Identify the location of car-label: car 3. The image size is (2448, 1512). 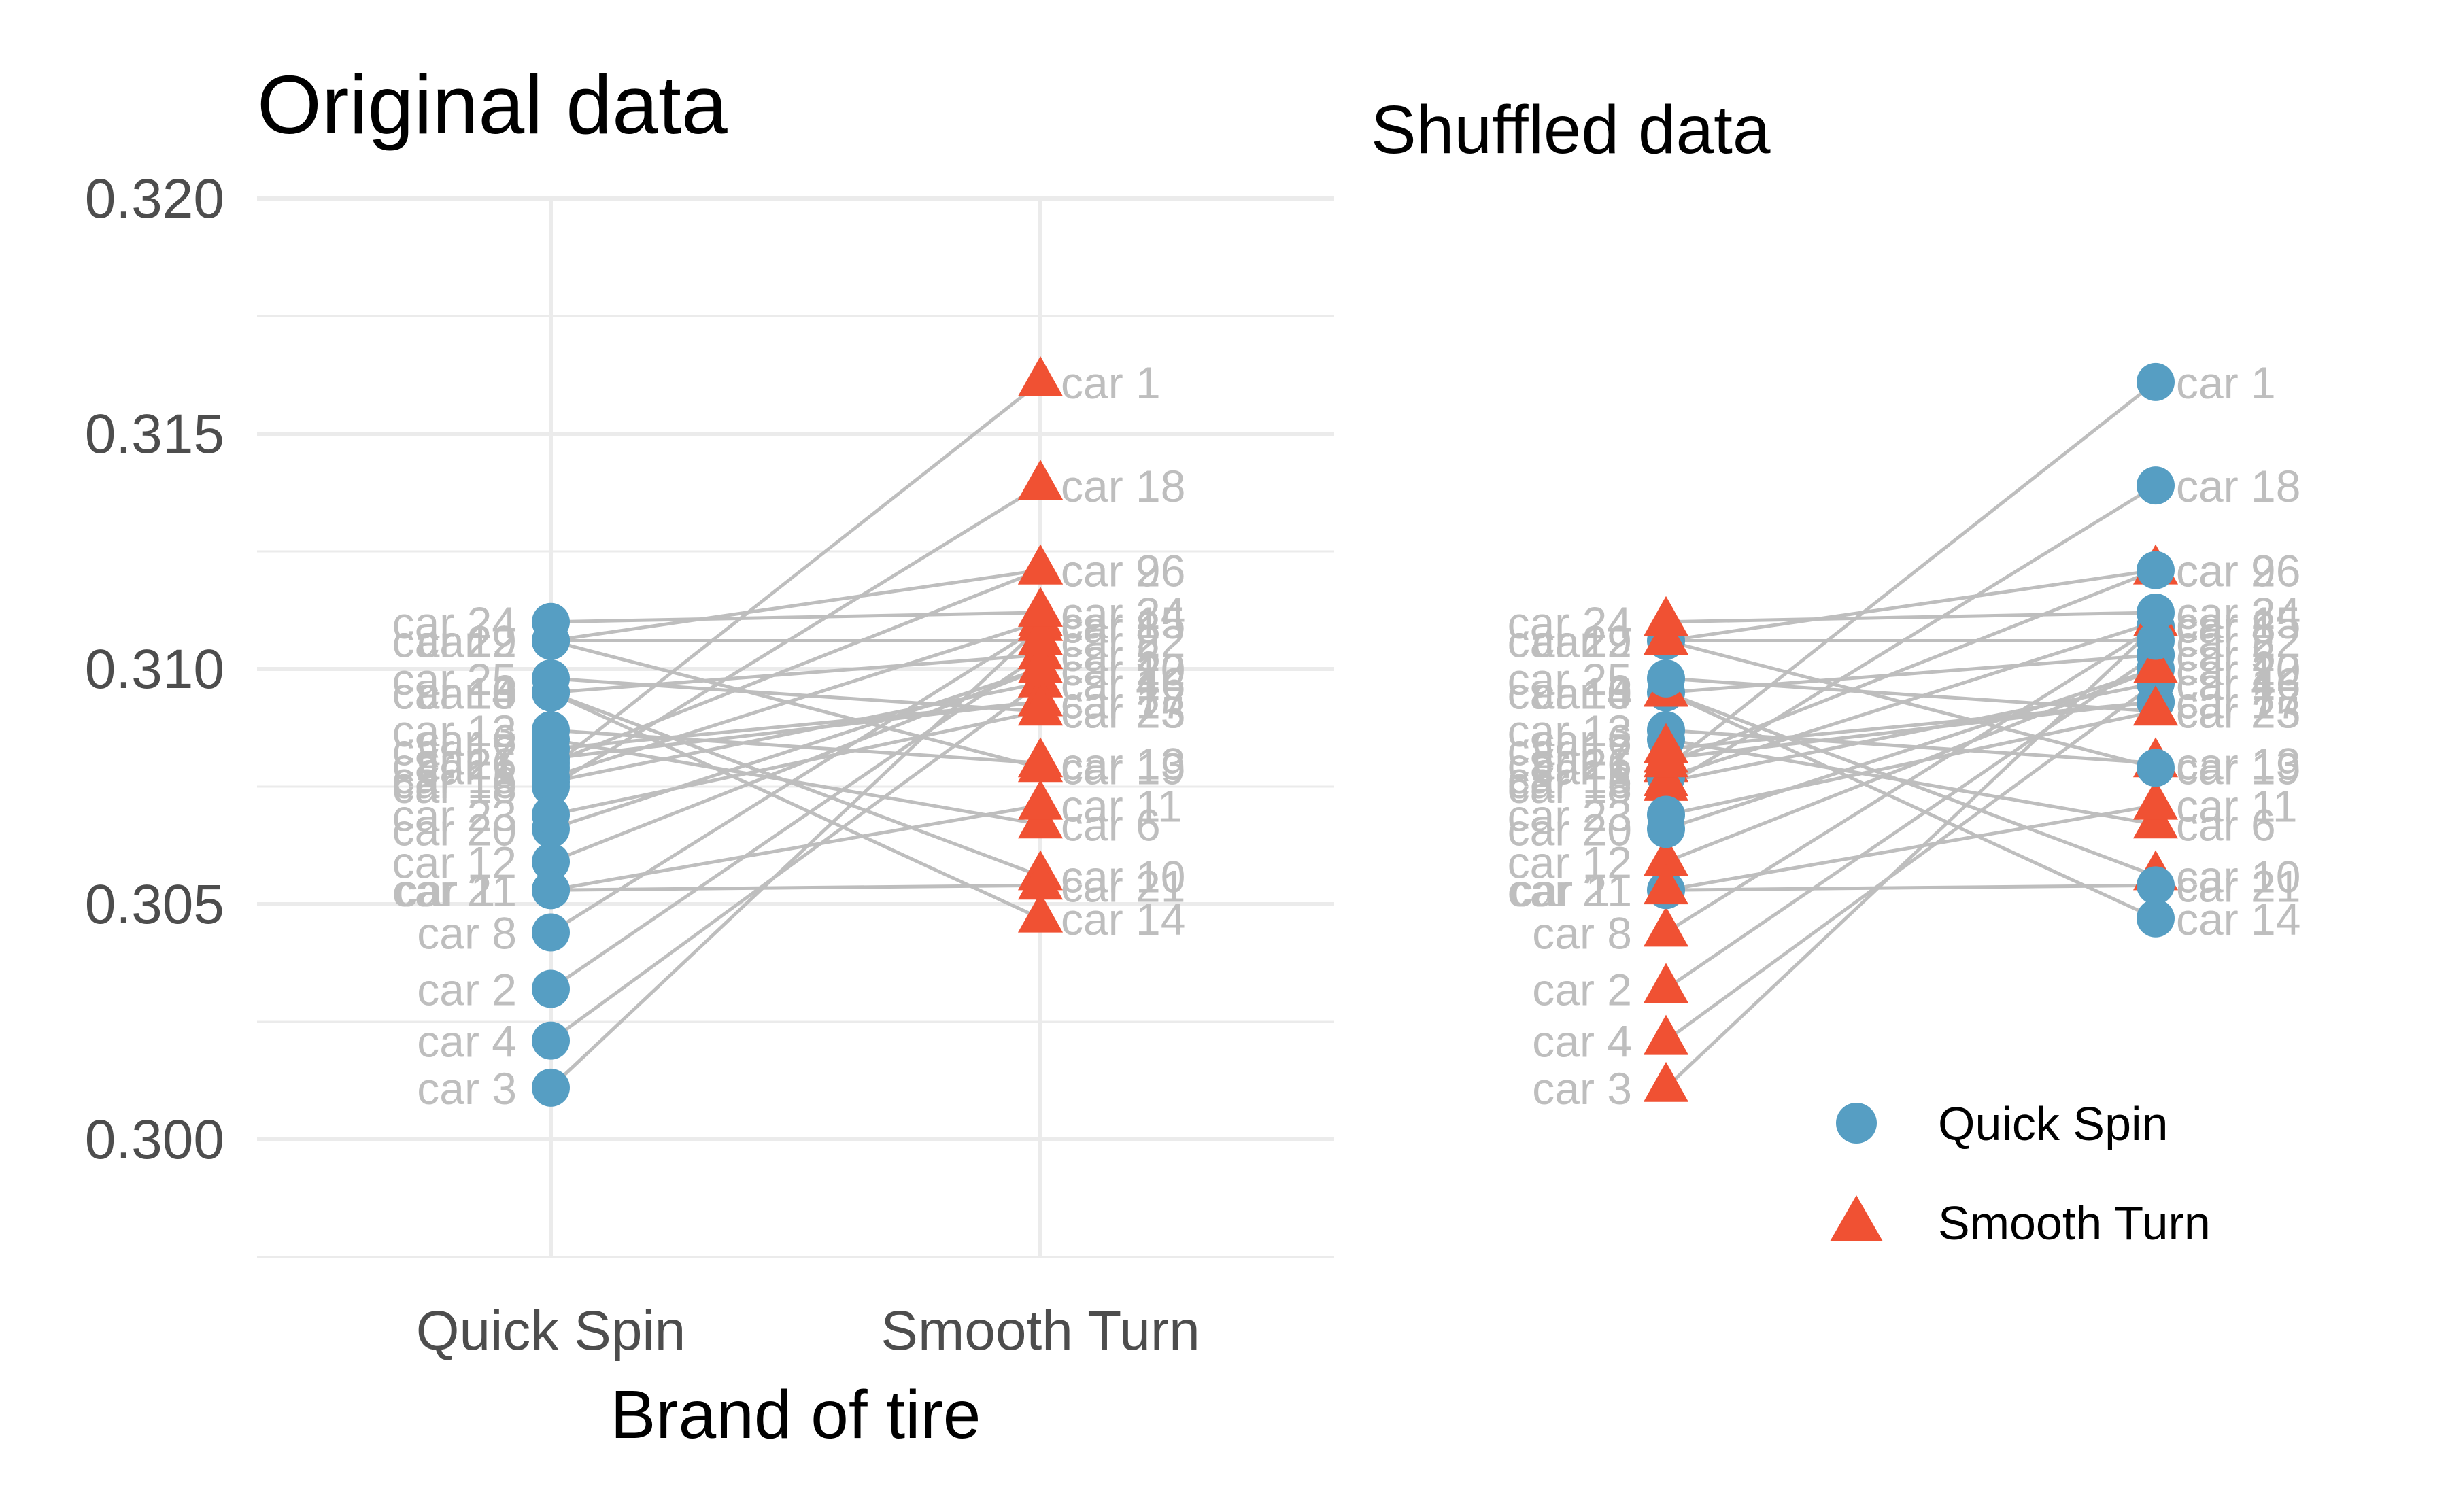
(1111, 627).